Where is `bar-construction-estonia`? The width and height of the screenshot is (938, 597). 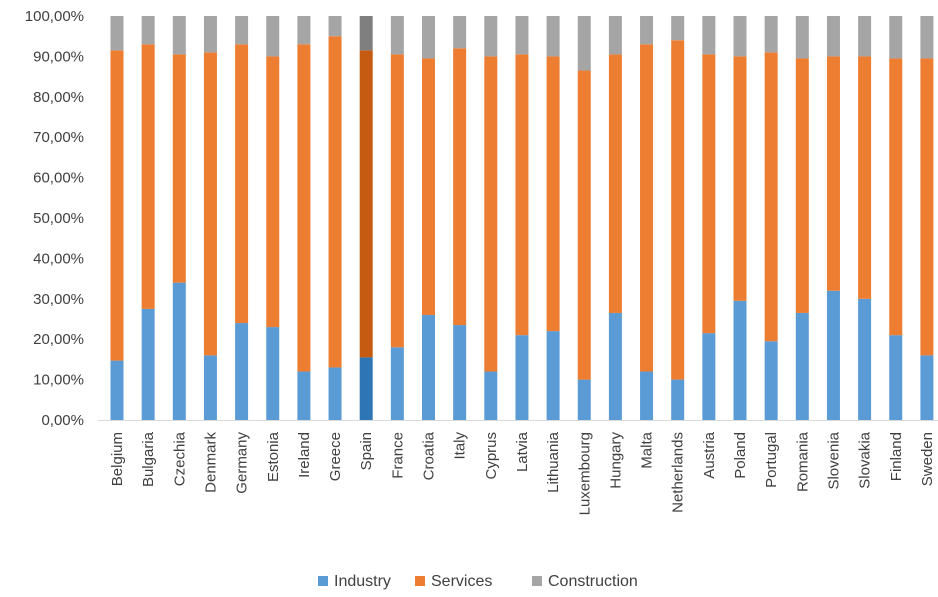
bar-construction-estonia is located at coordinates (273, 36).